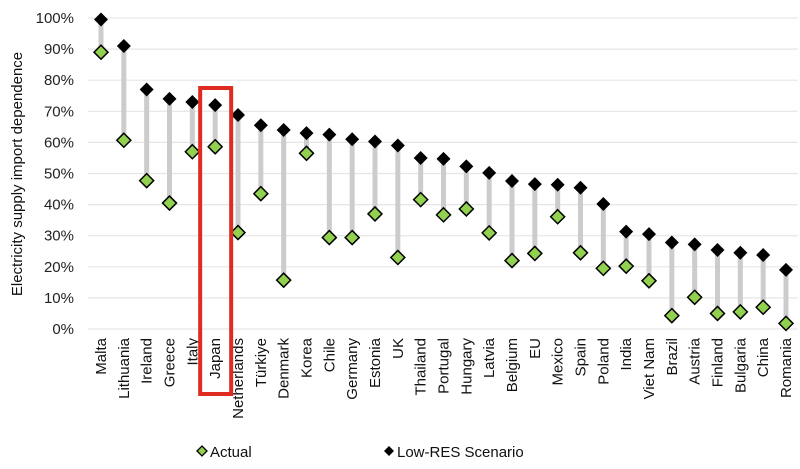 The image size is (800, 469). Describe the element at coordinates (216, 241) in the screenshot. I see `highlight-box-japan` at that location.